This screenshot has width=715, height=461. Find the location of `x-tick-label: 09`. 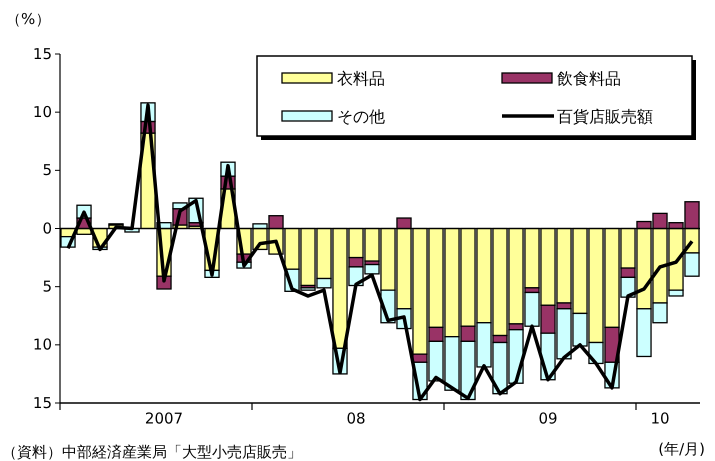

x-tick-label: 09 is located at coordinates (548, 419).